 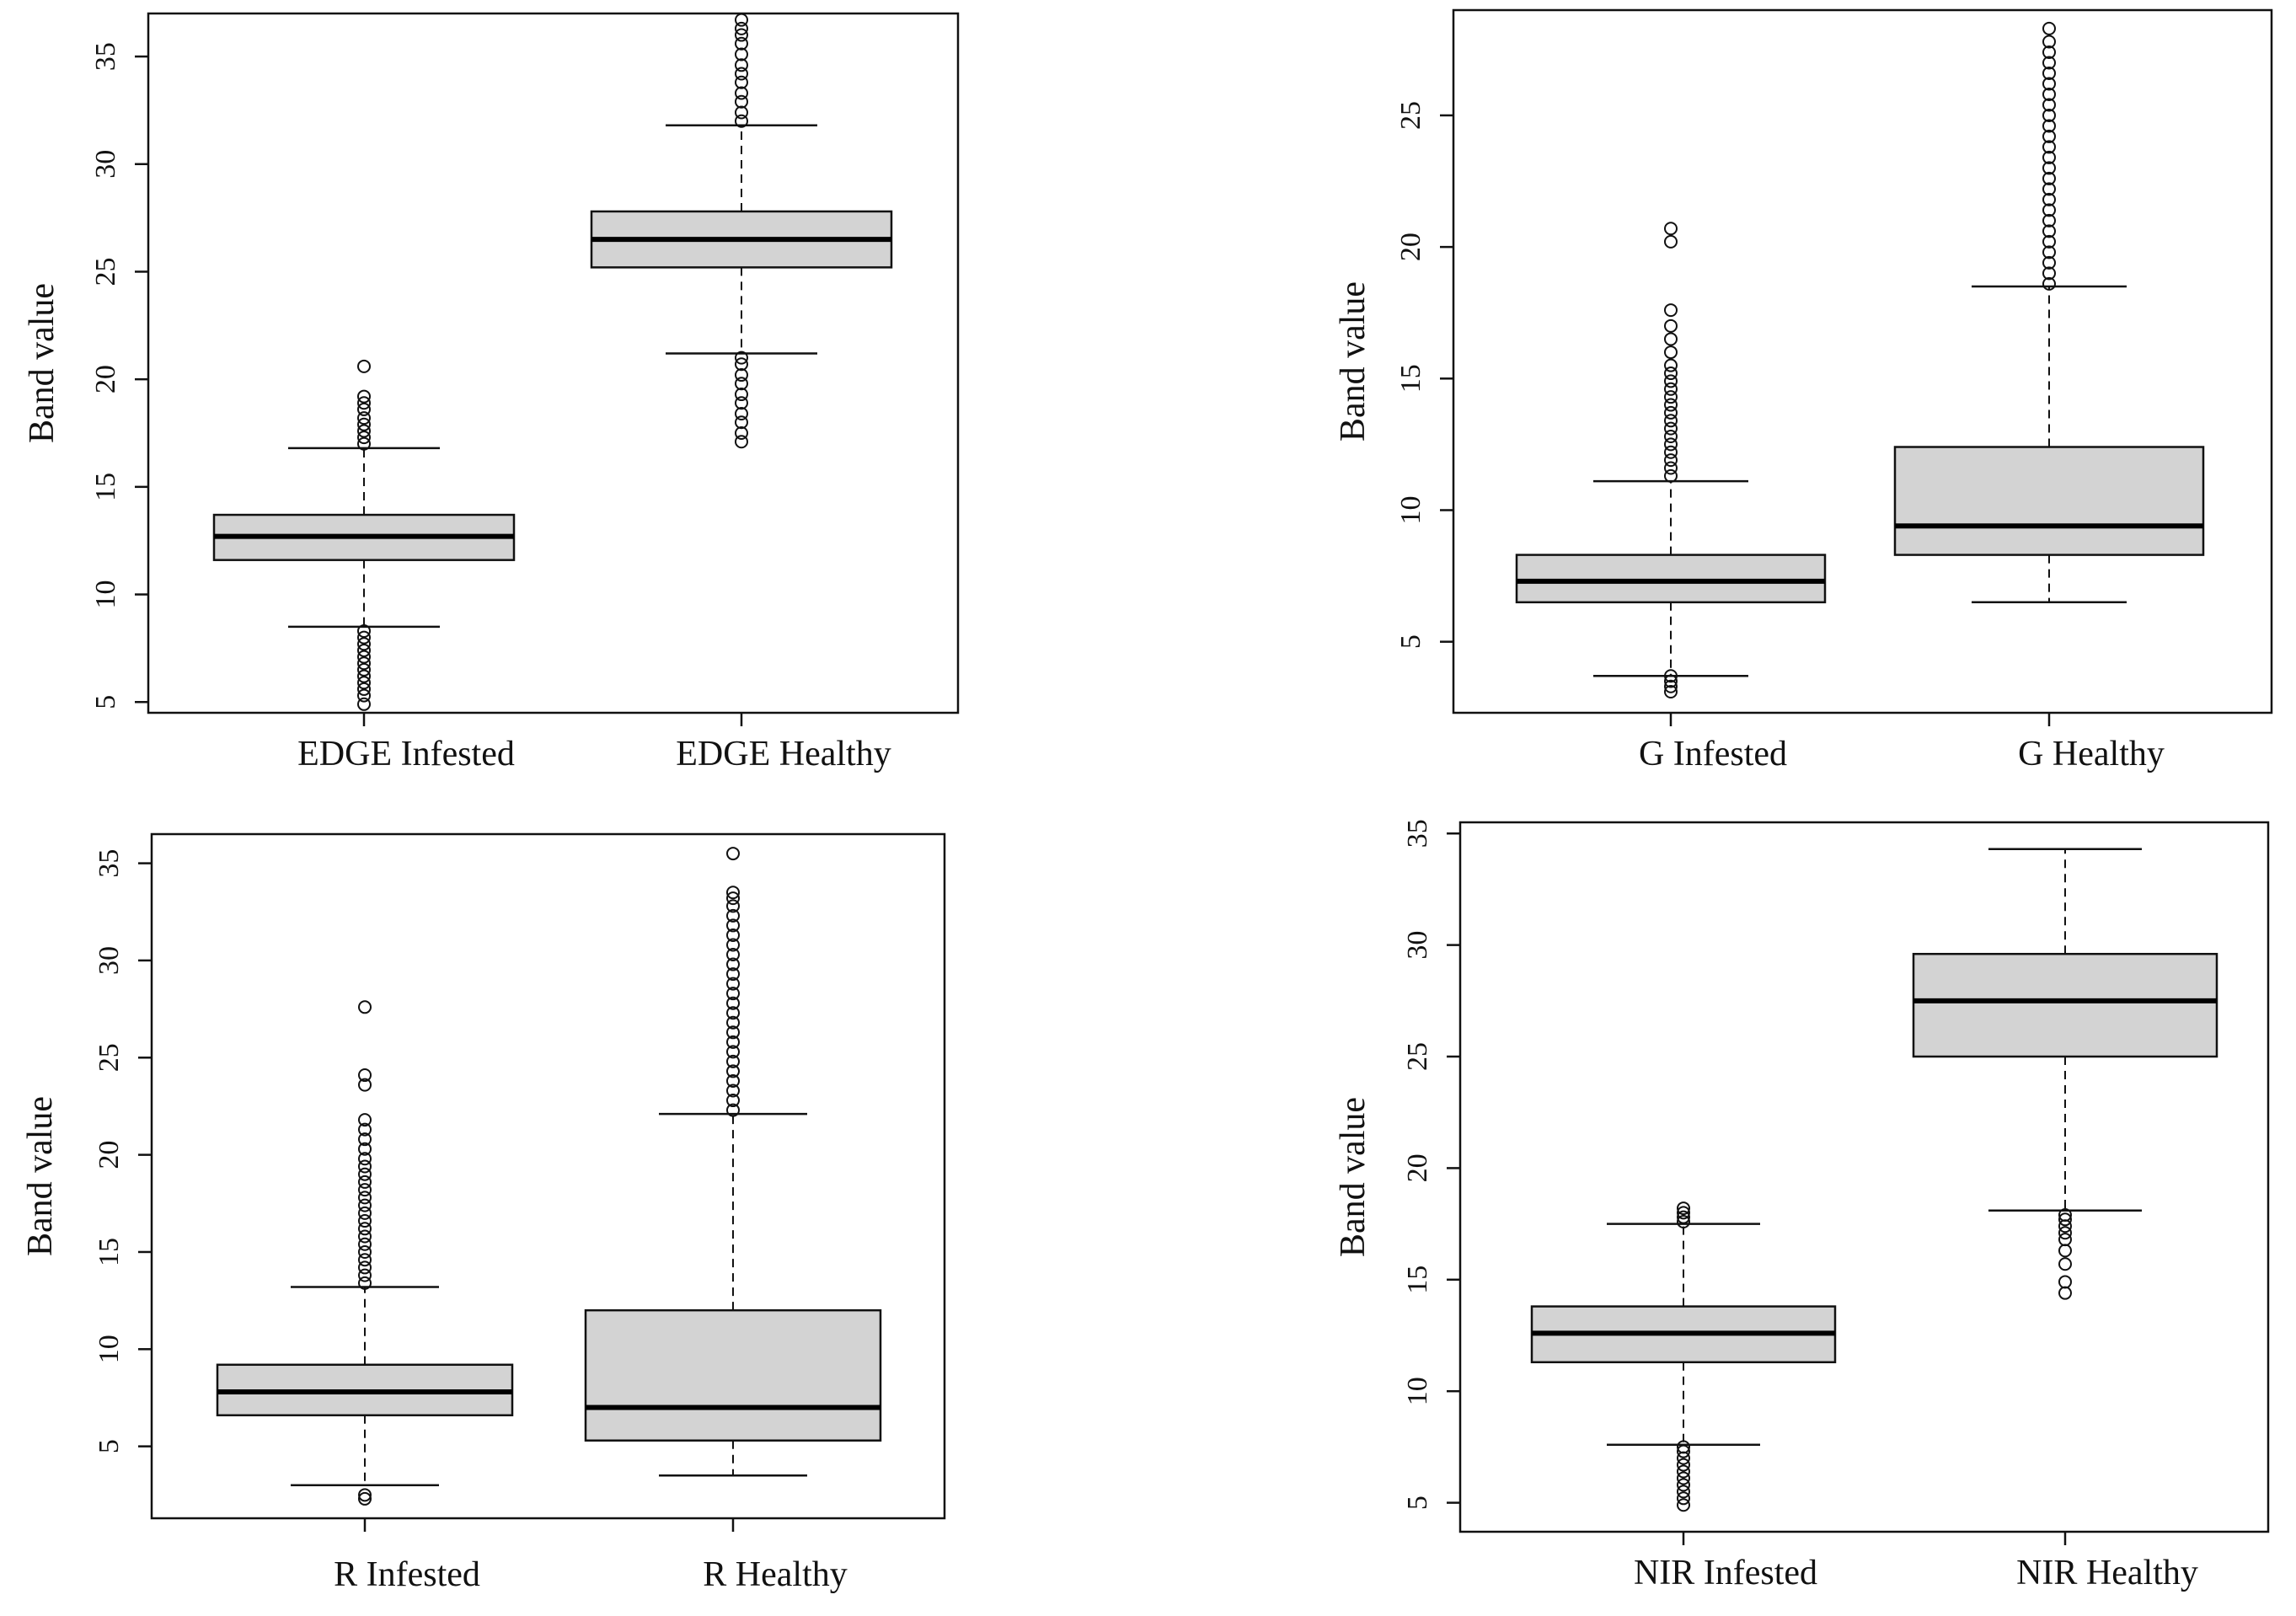 What do you see at coordinates (733, 1162) in the screenshot?
I see `box-healthy` at bounding box center [733, 1162].